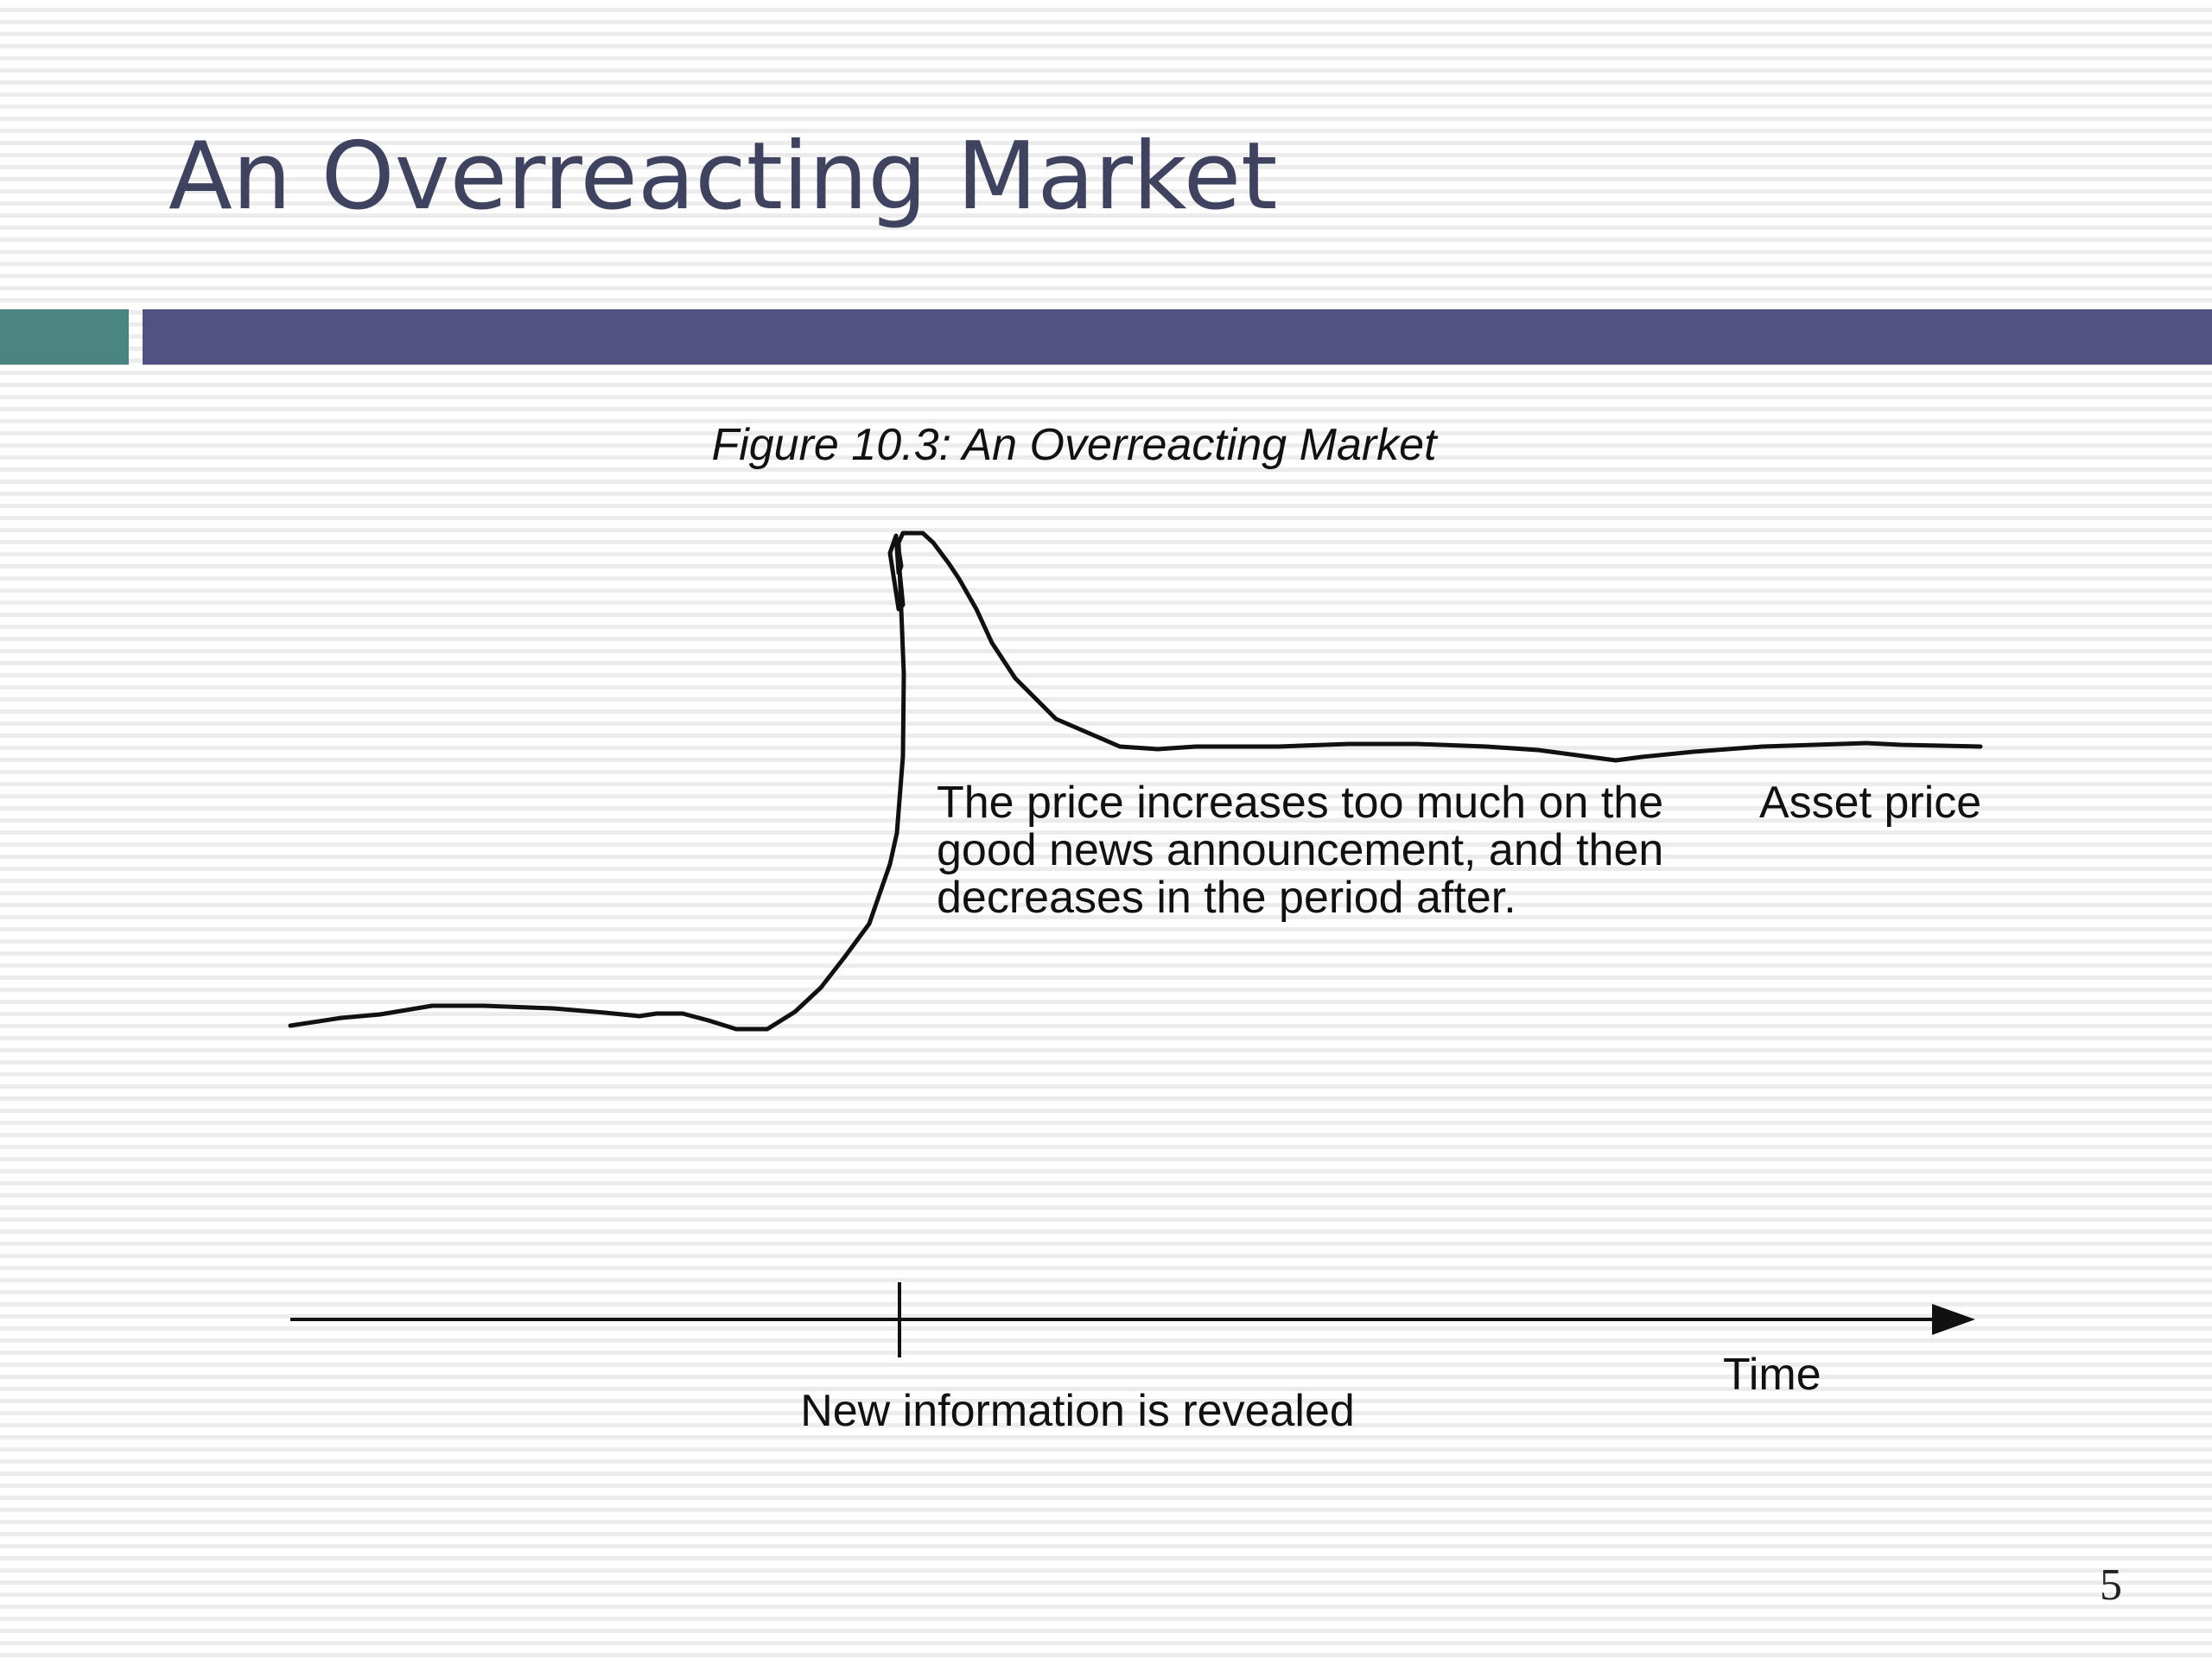  Describe the element at coordinates (1077, 1411) in the screenshot. I see `event-label: New information is revealed` at that location.